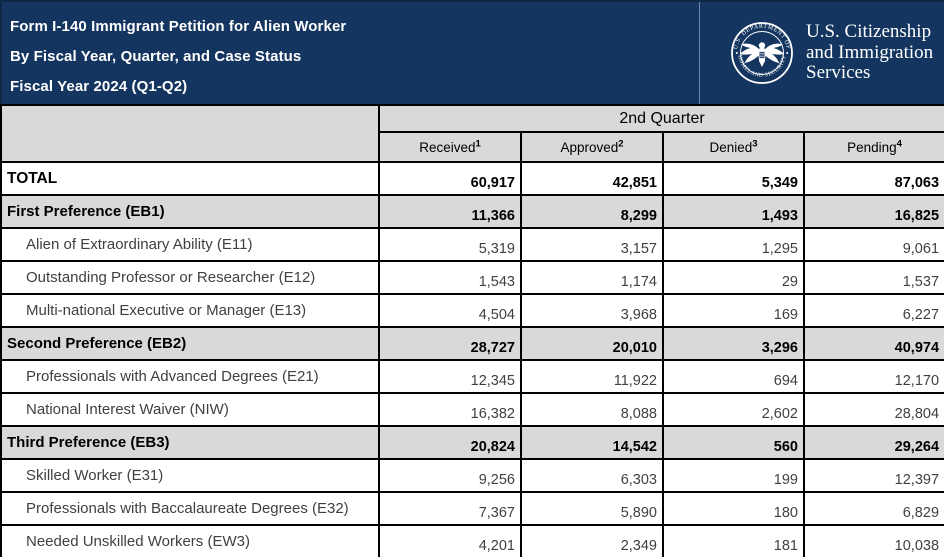  Describe the element at coordinates (592, 310) in the screenshot. I see `cell-approved: 3,968` at that location.